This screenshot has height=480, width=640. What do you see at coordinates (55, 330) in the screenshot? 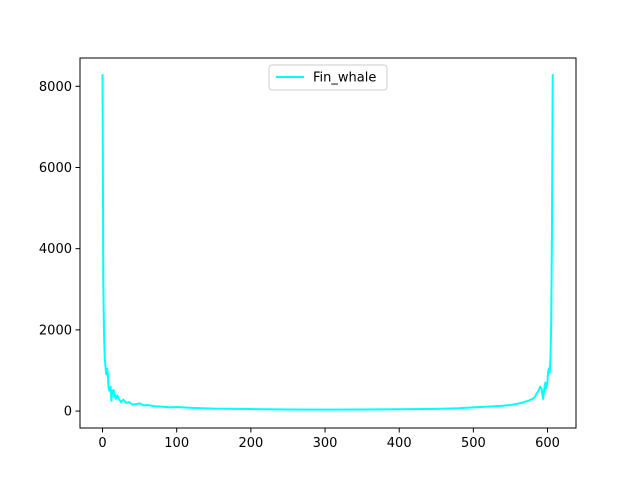
I see `y-tick-label: 2000` at bounding box center [55, 330].